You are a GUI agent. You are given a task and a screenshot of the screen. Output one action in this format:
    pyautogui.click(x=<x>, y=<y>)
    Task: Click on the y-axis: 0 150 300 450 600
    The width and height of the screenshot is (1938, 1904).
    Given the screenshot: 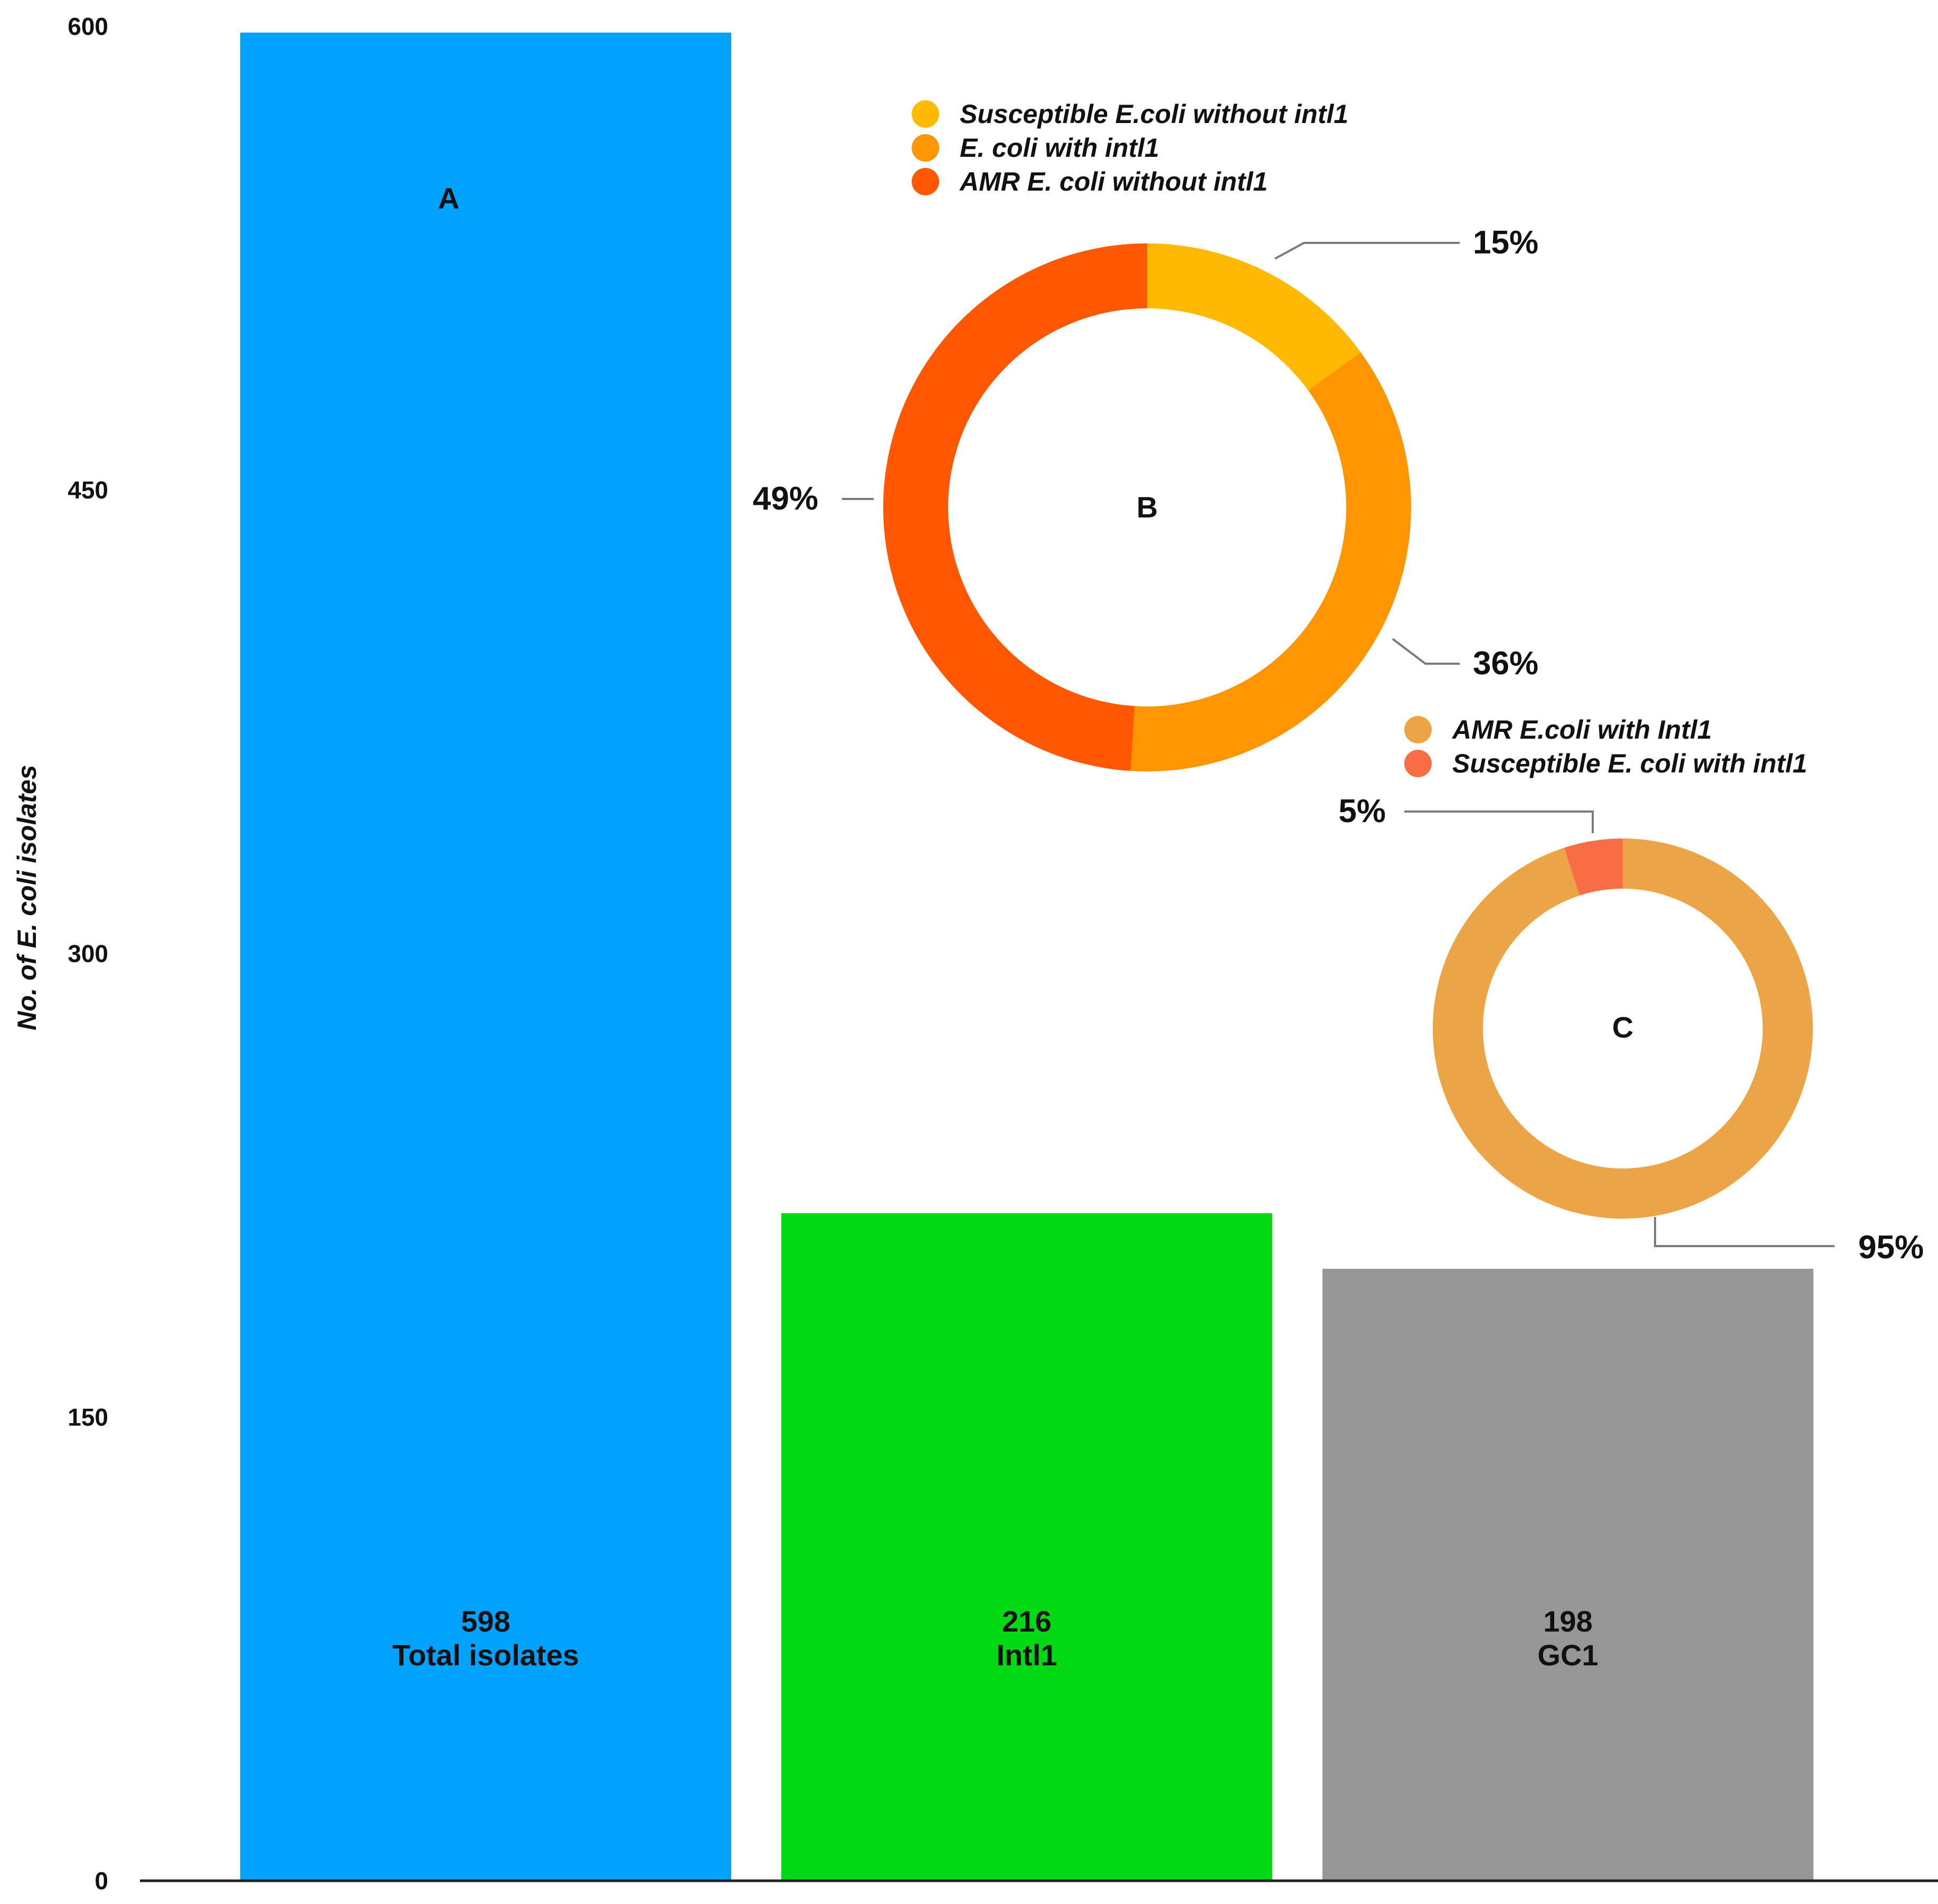 What is the action you would take?
    pyautogui.click(x=88, y=953)
    